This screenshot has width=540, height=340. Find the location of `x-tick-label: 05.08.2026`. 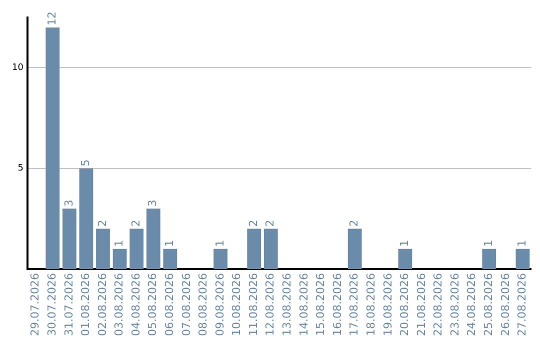

x-tick-label: 05.08.2026 is located at coordinates (153, 304).